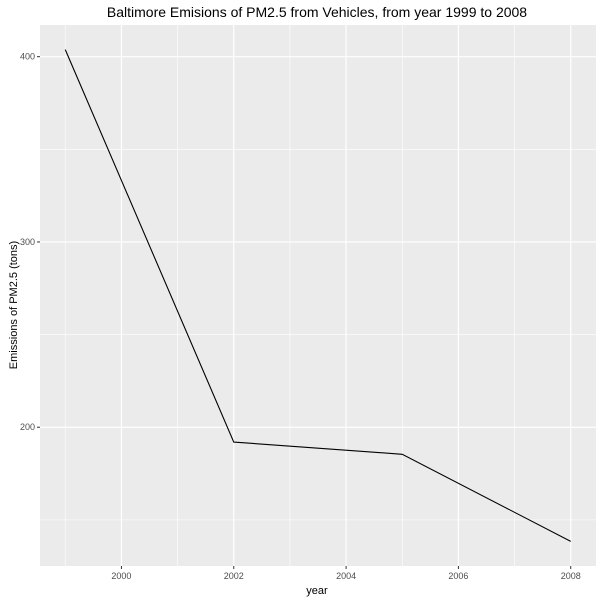  What do you see at coordinates (317, 591) in the screenshot?
I see `x-axis-title: year` at bounding box center [317, 591].